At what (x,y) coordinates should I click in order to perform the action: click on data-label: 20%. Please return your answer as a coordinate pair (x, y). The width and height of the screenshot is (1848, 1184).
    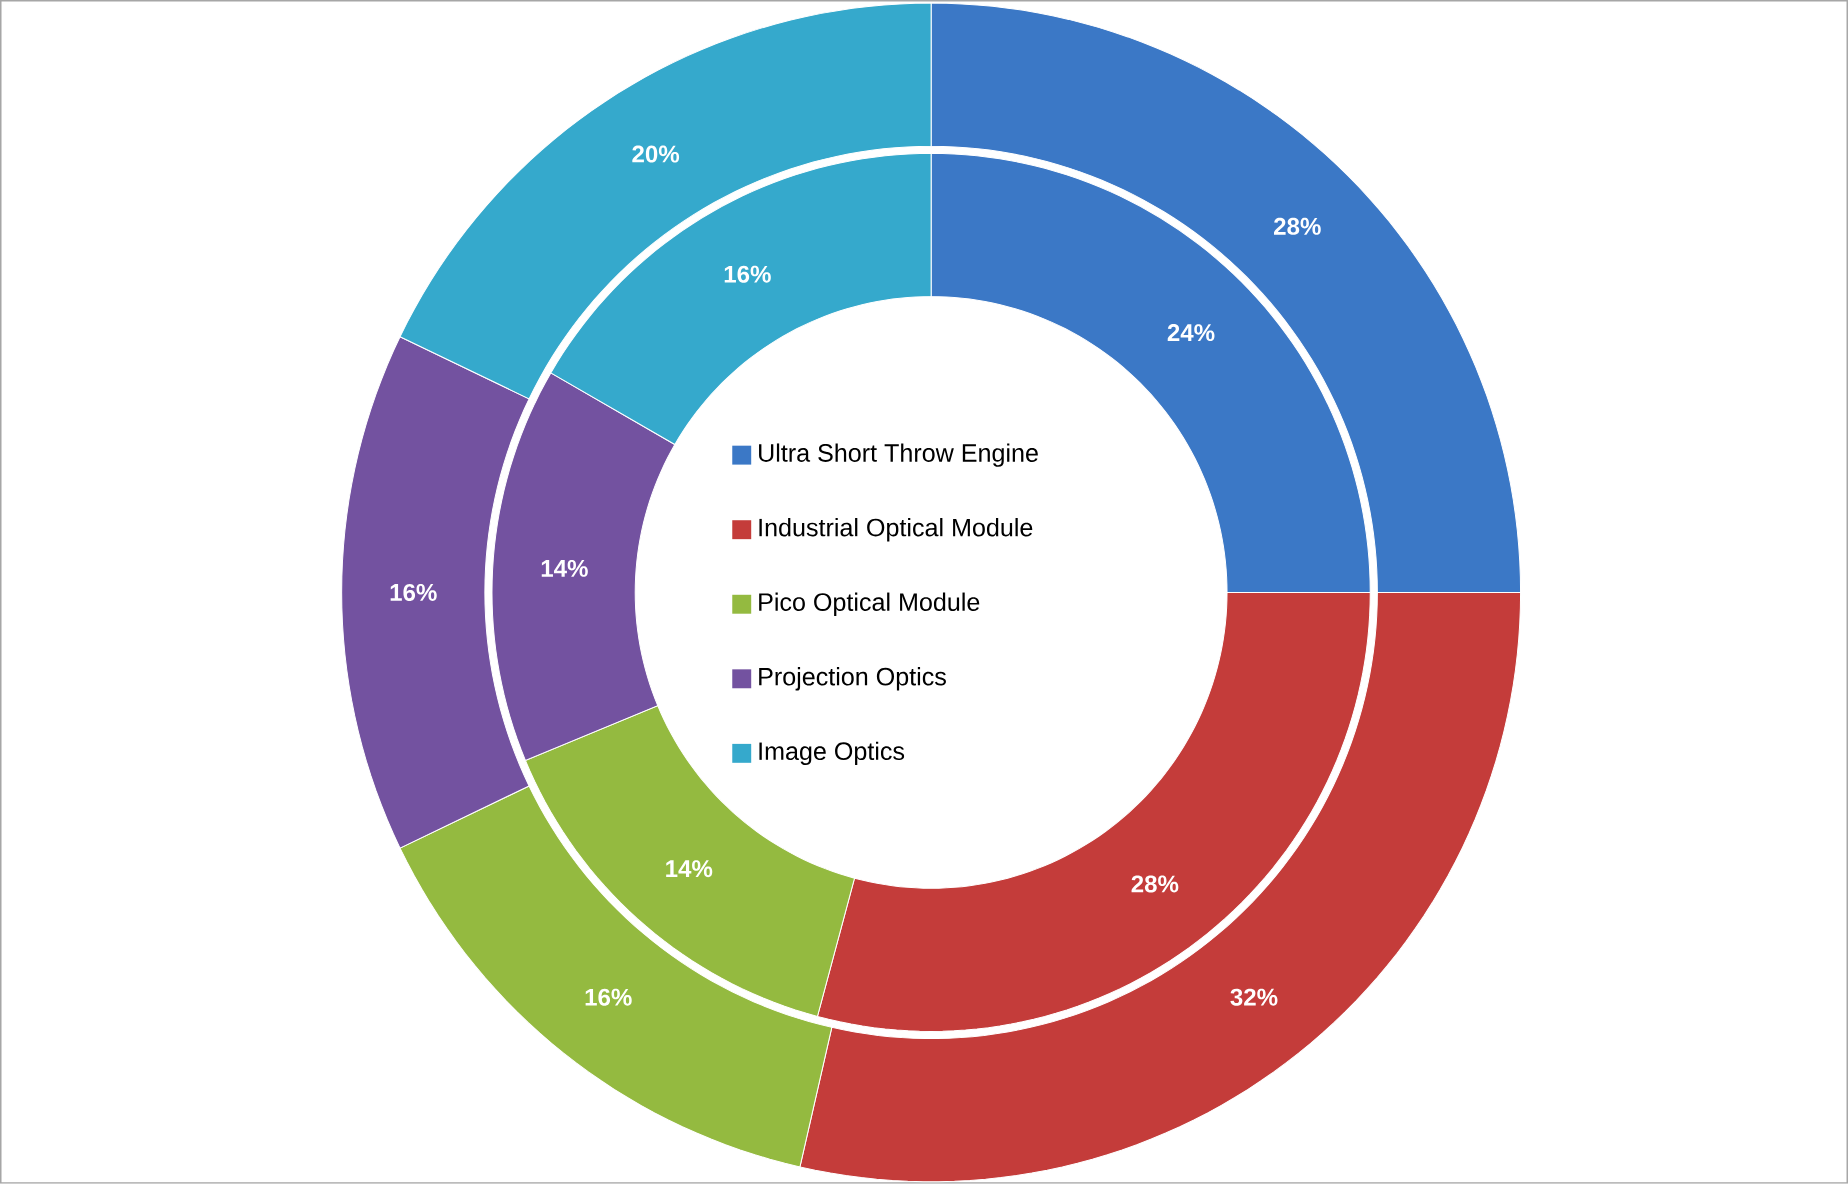
    Looking at the image, I should click on (656, 154).